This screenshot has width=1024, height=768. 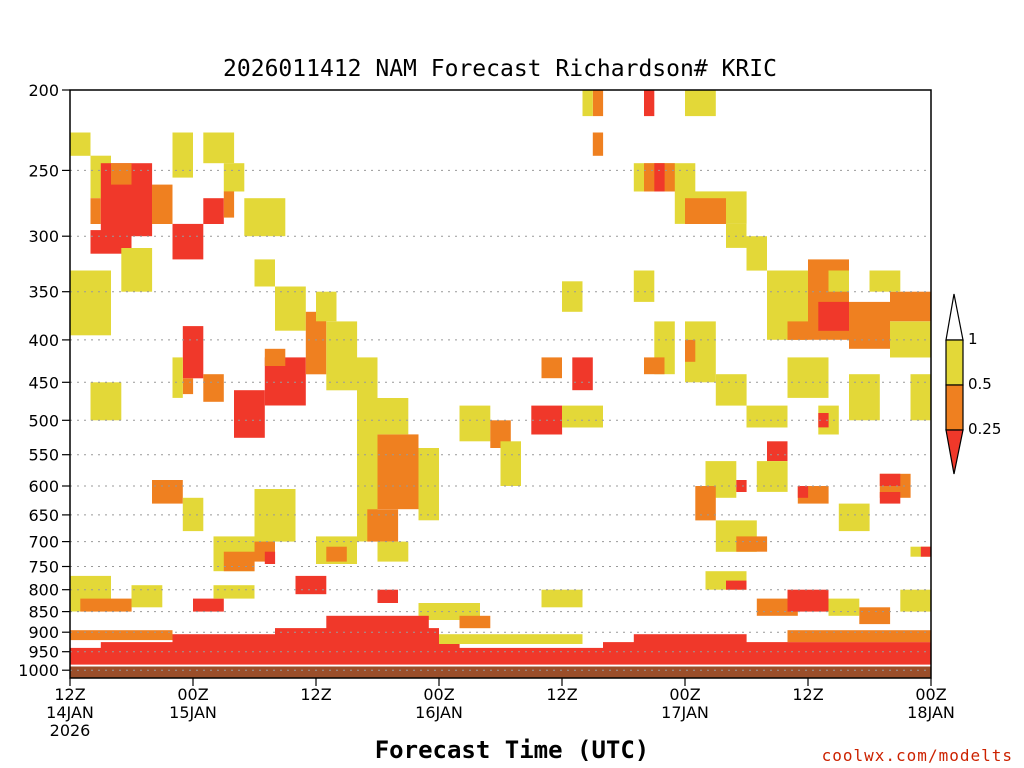 I want to click on x-tick-label-7-0: 00Z, so click(x=930, y=694).